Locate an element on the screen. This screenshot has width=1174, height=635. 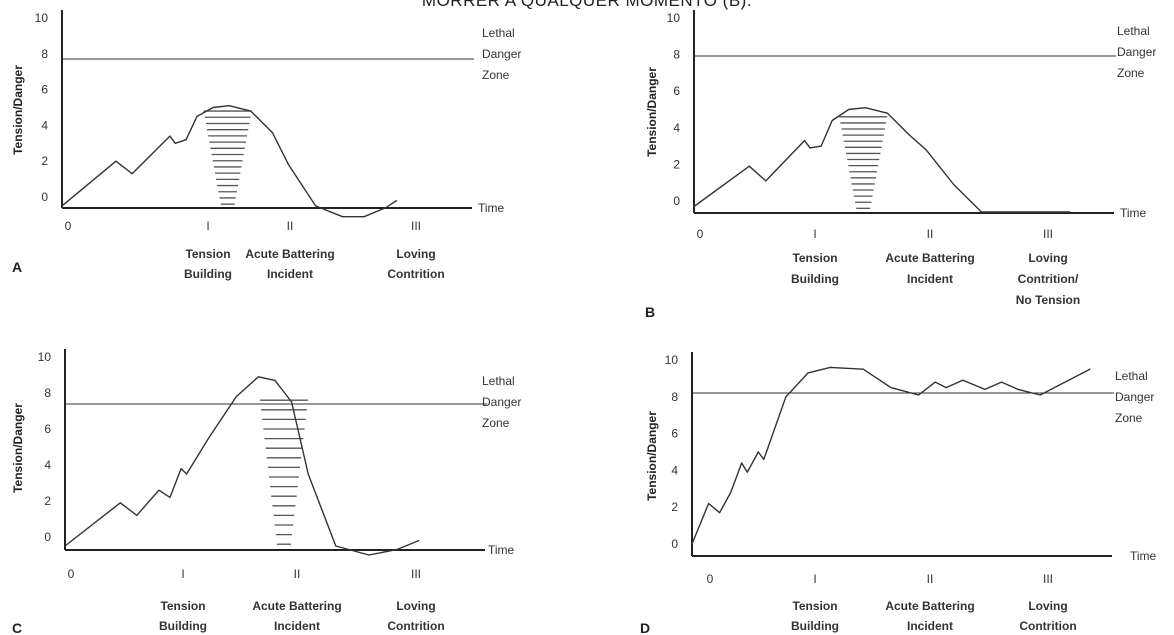
panel-letter: D is located at coordinates (645, 627).